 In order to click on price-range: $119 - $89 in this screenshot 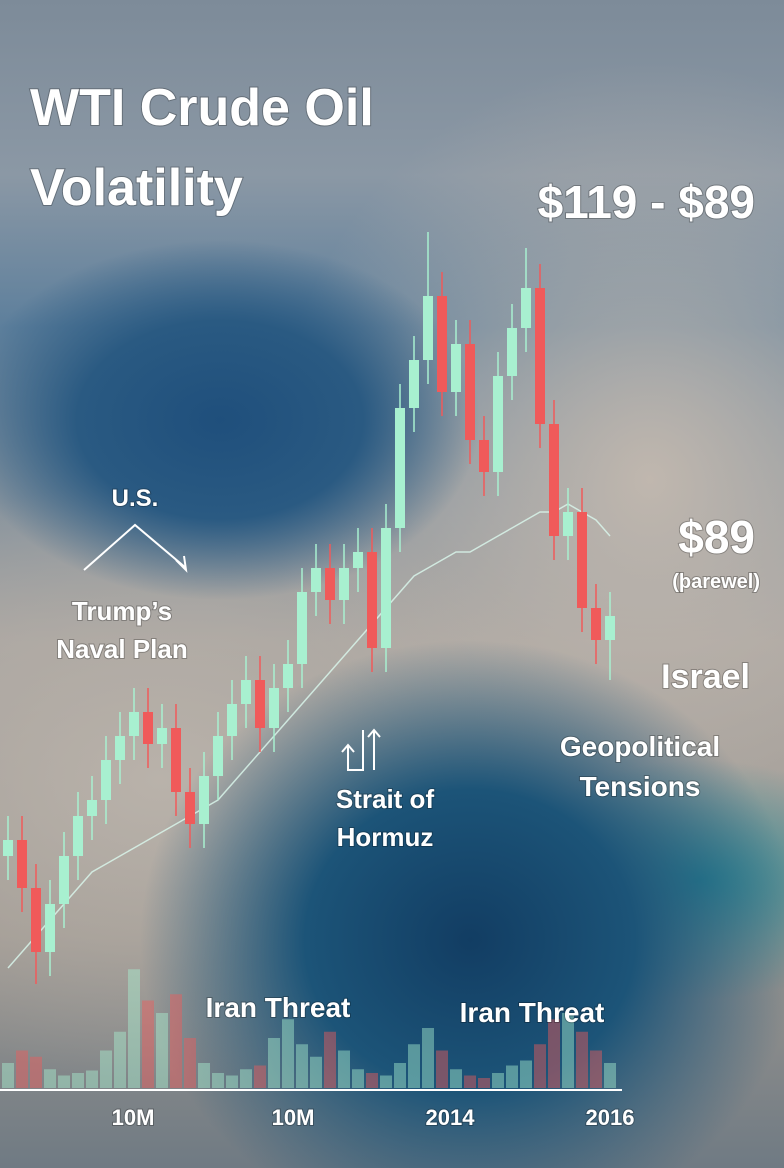, I will do `click(646, 202)`.